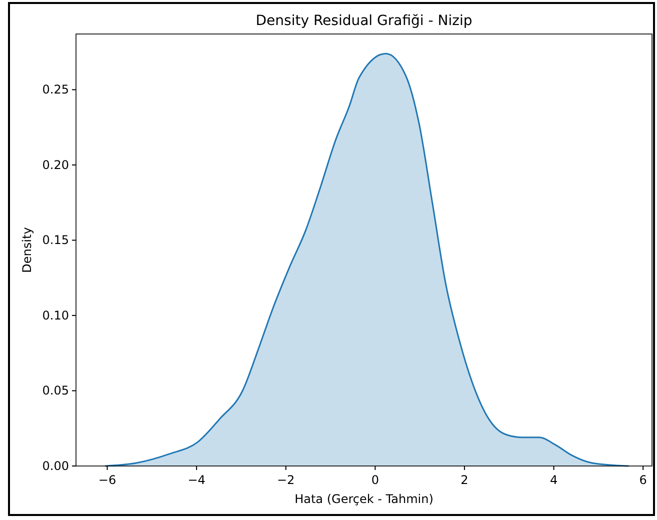  Describe the element at coordinates (55, 89) in the screenshot. I see `y-tick-label: 0.25` at that location.